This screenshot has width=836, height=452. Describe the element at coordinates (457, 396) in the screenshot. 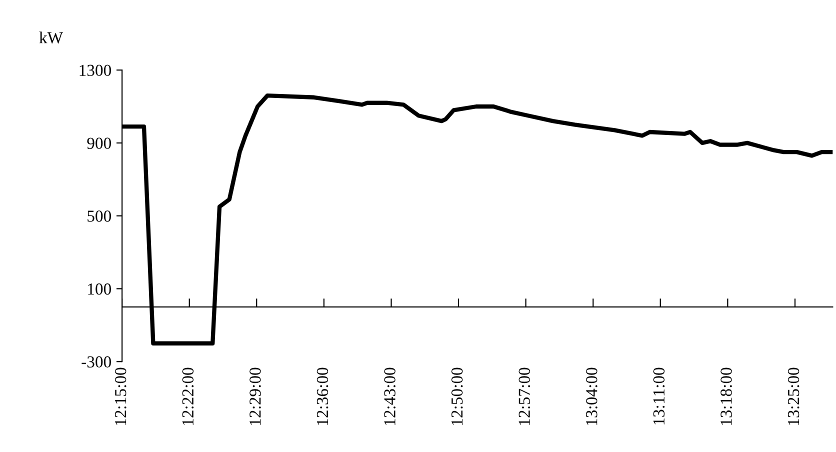

I see `x-tick-label: 12:50:00` at that location.